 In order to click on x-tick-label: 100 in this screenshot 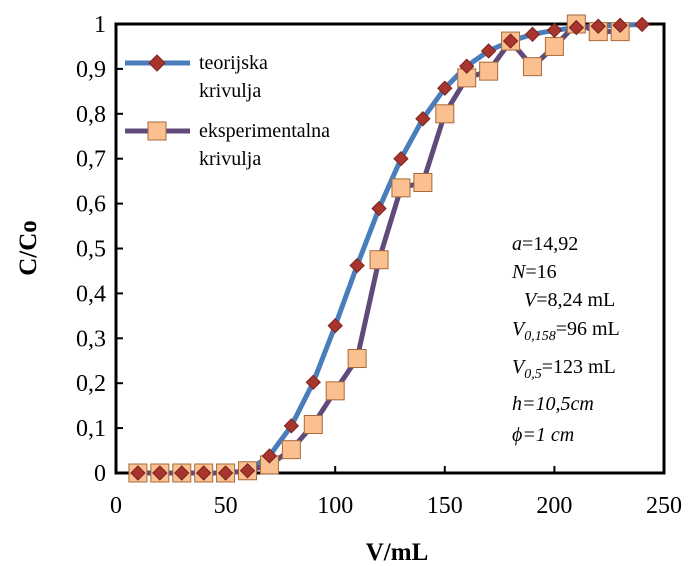, I will do `click(335, 506)`.